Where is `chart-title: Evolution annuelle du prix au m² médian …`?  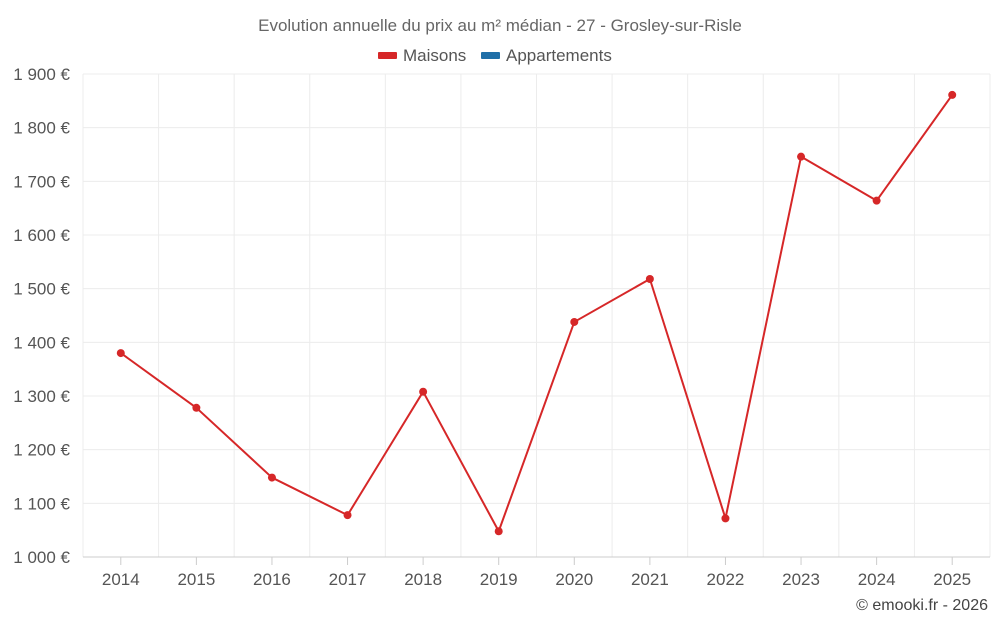
chart-title: Evolution annuelle du prix au m² médian … is located at coordinates (500, 25).